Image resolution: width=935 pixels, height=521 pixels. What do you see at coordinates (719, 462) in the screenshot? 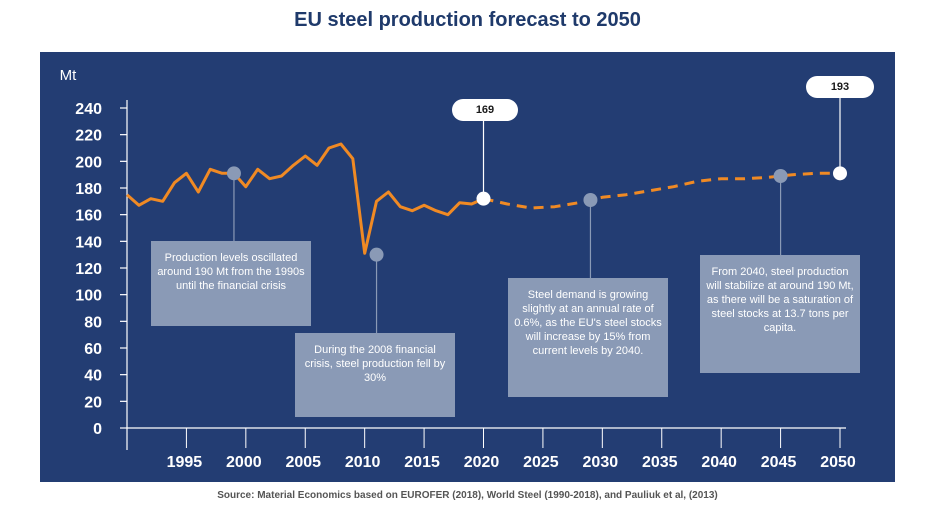
I see `x-tick-label: 2040` at bounding box center [719, 462].